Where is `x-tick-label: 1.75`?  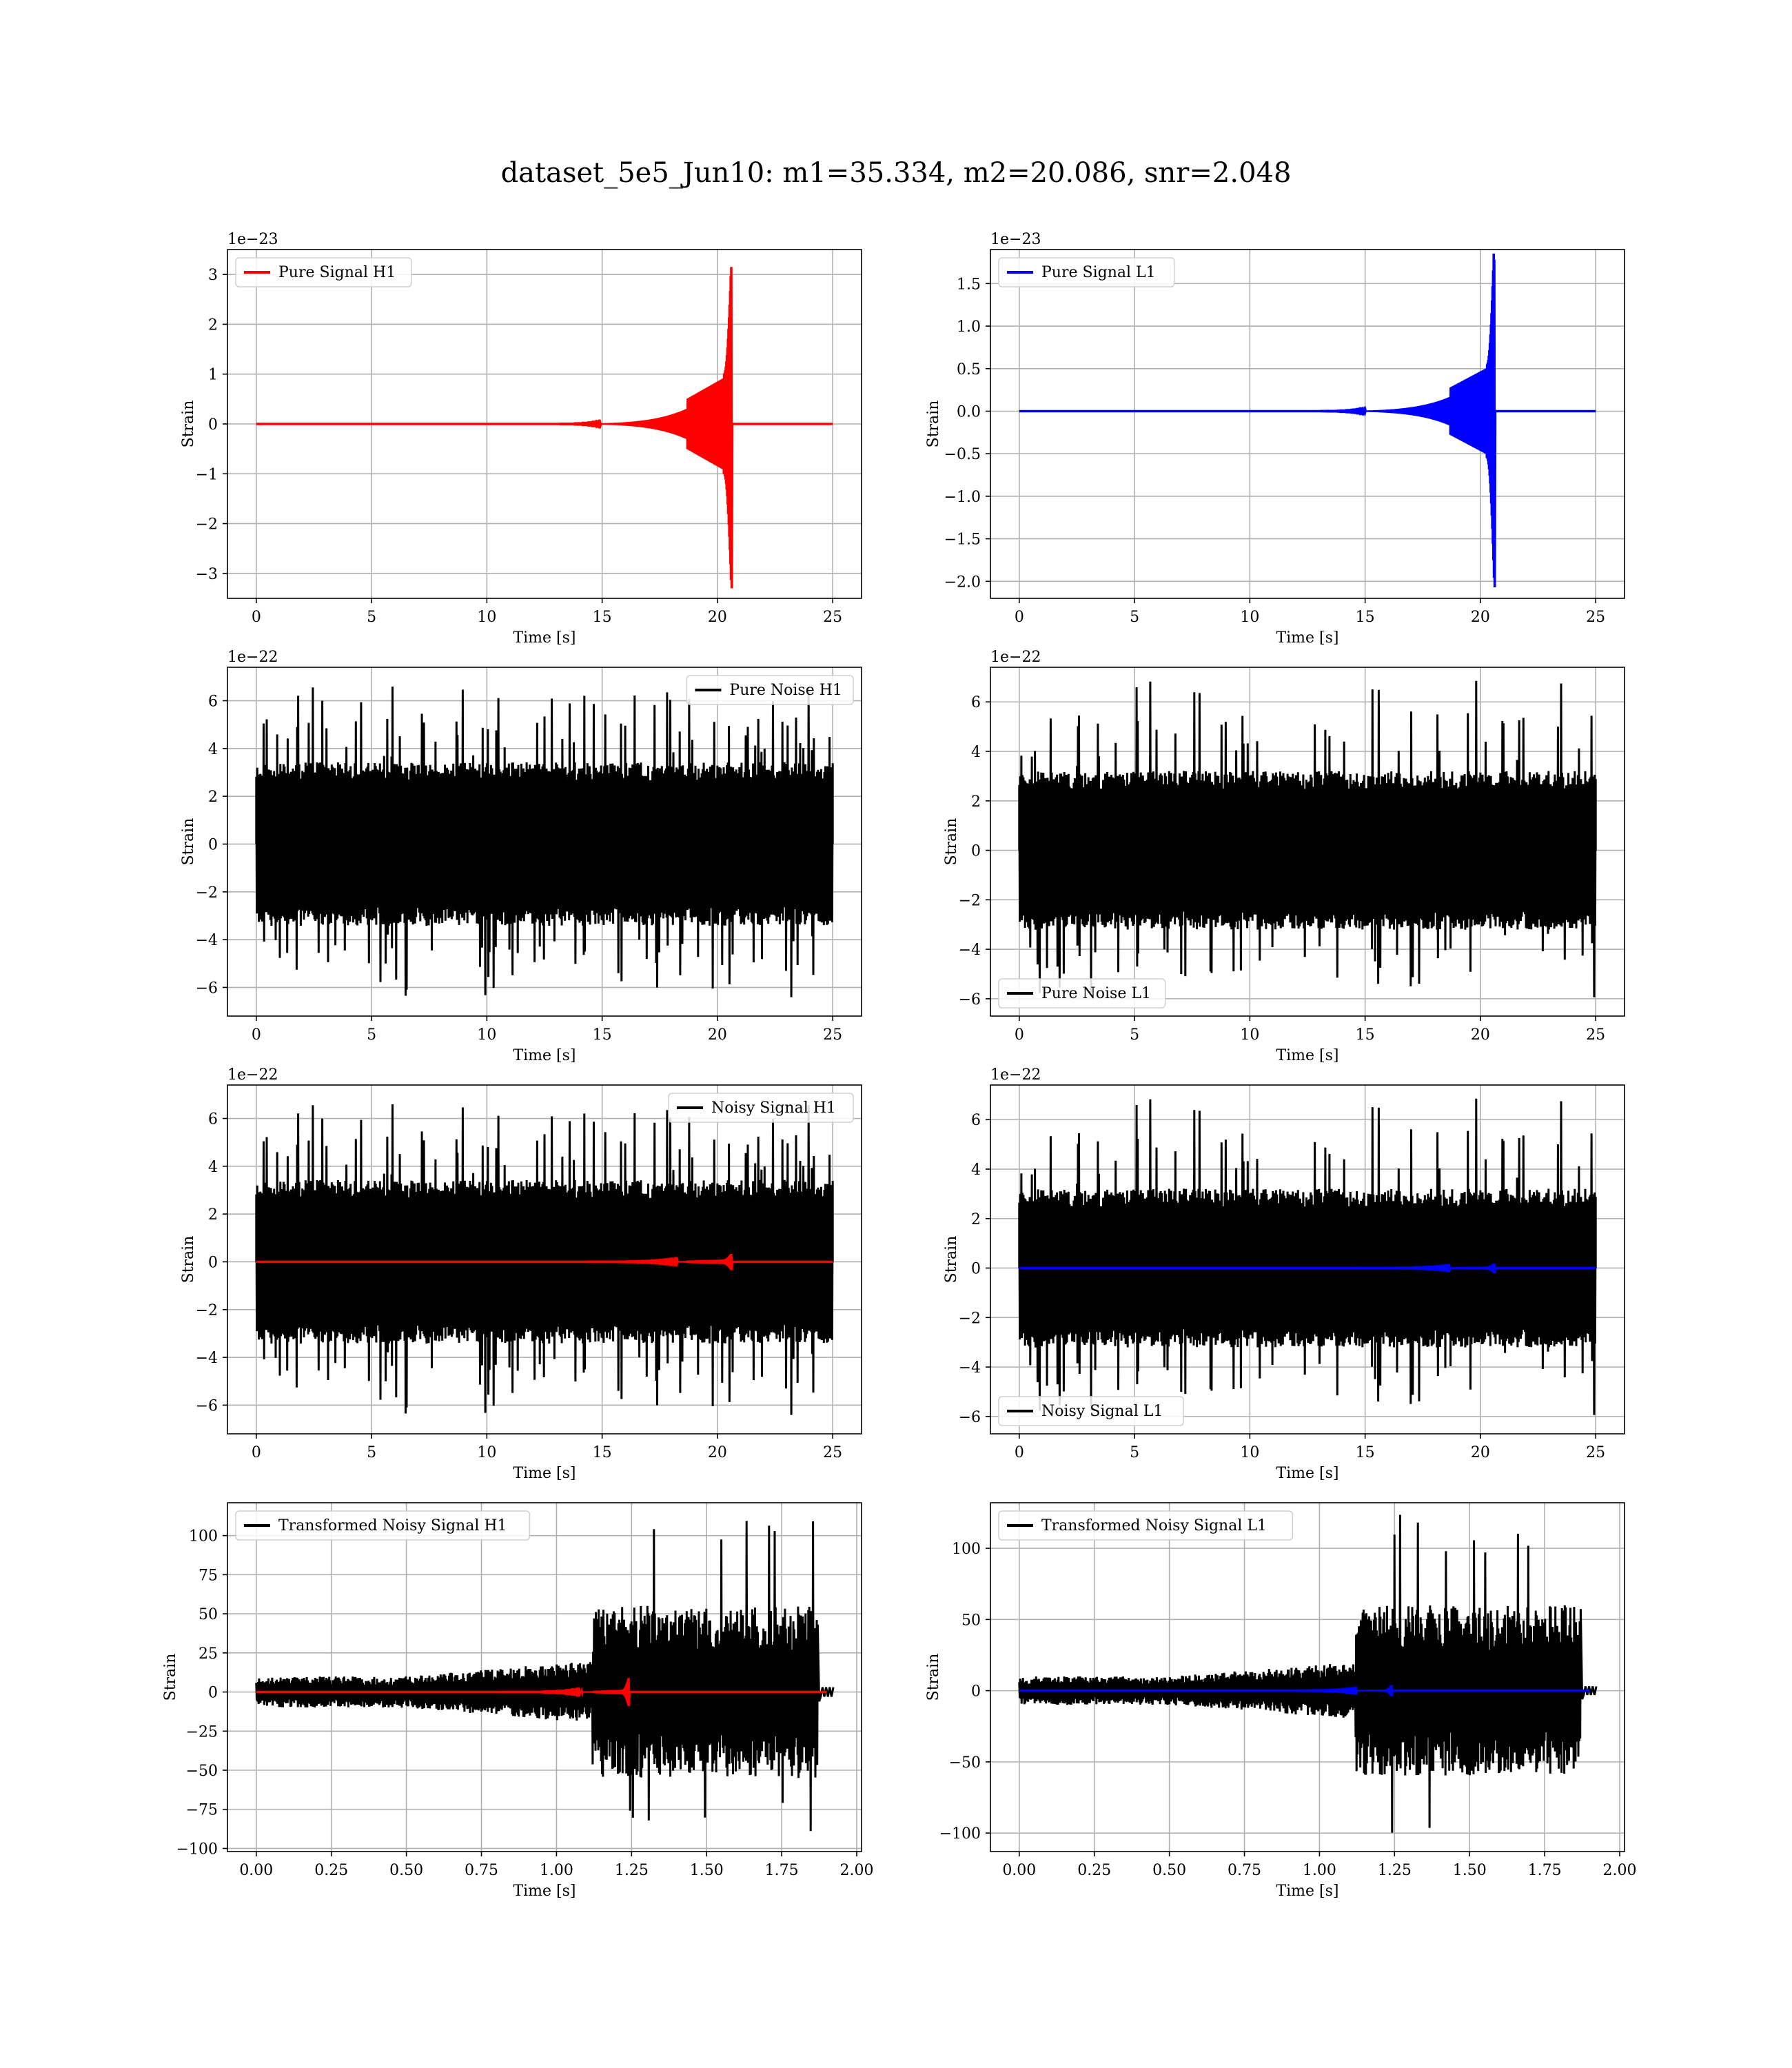 x-tick-label: 1.75 is located at coordinates (782, 1870).